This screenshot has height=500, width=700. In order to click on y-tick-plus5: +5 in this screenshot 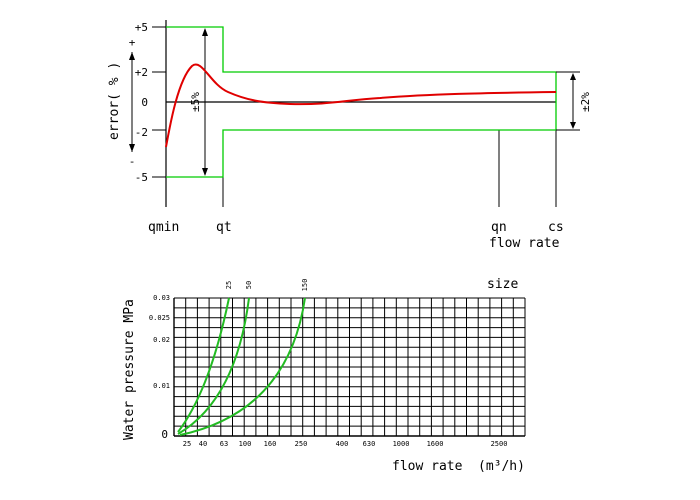, I will do `click(141, 27)`.